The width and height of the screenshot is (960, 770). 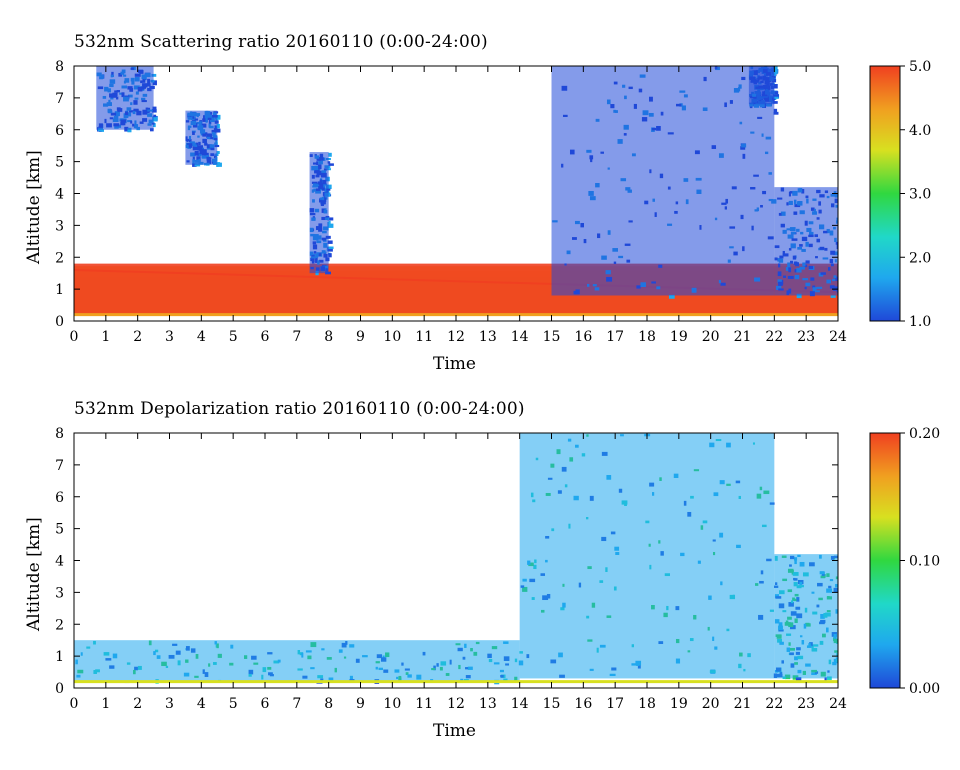 What do you see at coordinates (552, 337) in the screenshot?
I see `x-tick-label: 15` at bounding box center [552, 337].